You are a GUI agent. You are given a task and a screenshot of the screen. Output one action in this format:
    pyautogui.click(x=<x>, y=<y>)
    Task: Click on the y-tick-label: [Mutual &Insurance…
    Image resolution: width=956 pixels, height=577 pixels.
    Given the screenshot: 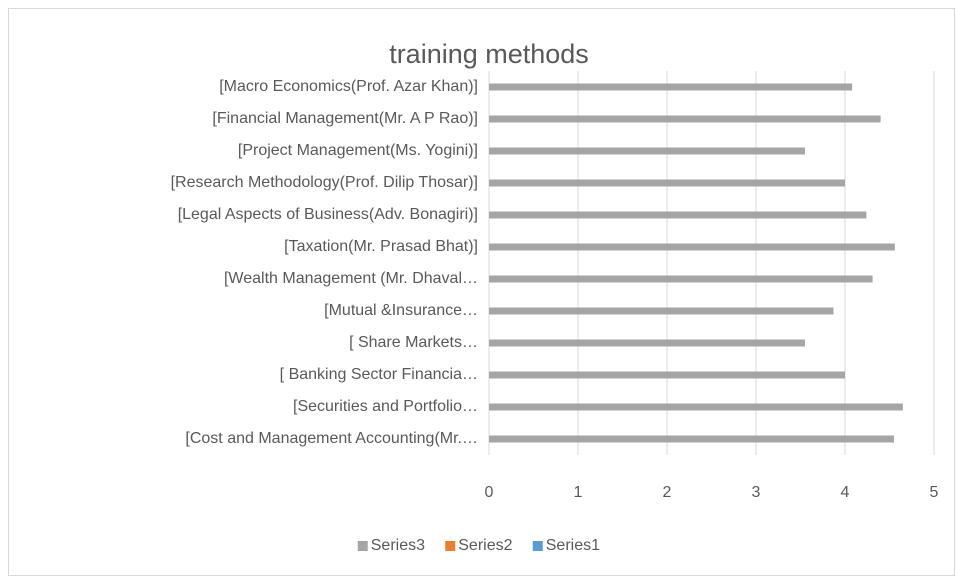 What is the action you would take?
    pyautogui.click(x=401, y=310)
    